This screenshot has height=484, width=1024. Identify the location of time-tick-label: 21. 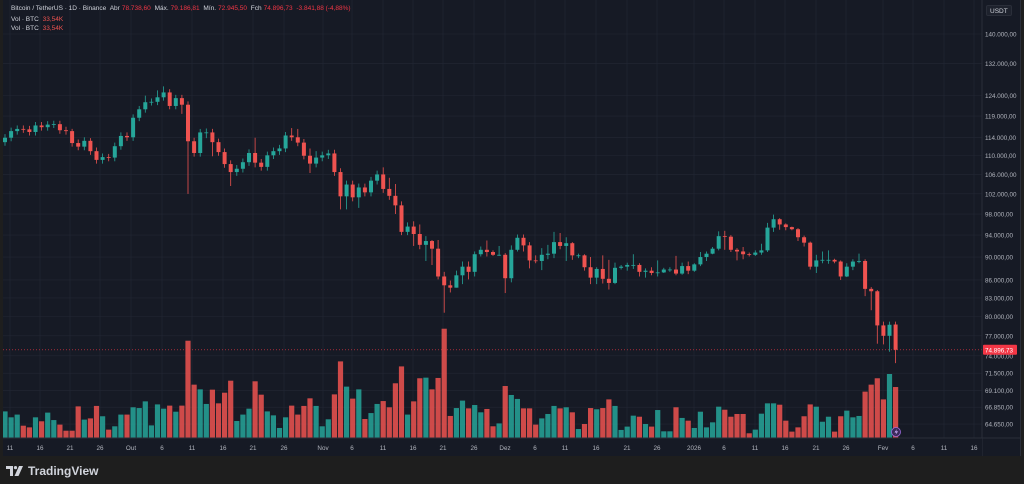
(253, 448).